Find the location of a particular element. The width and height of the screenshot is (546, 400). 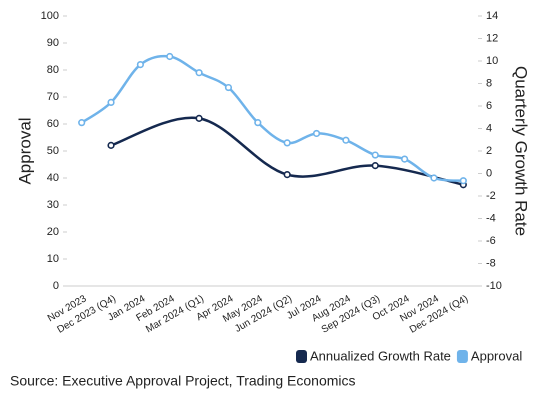

y-tick-label: 90 is located at coordinates (53, 43).